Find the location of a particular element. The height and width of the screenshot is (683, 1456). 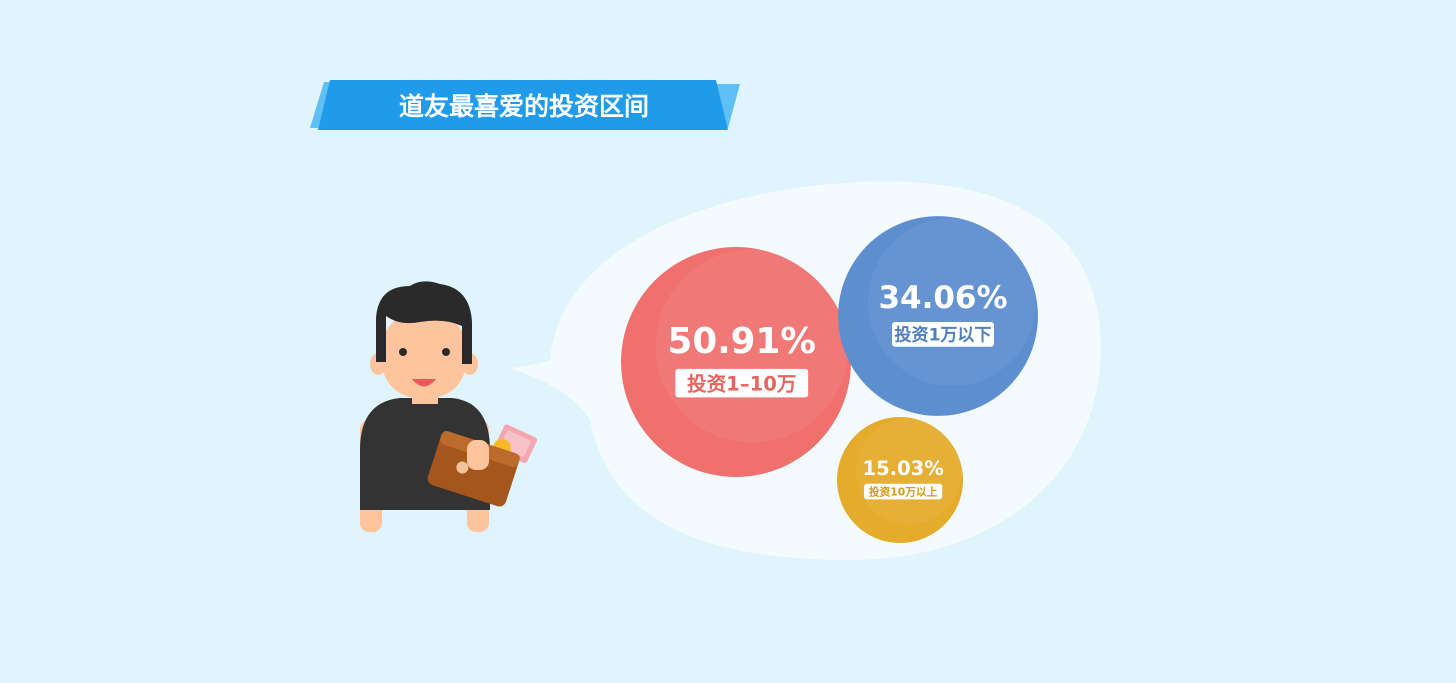

face is located at coordinates (424, 355).